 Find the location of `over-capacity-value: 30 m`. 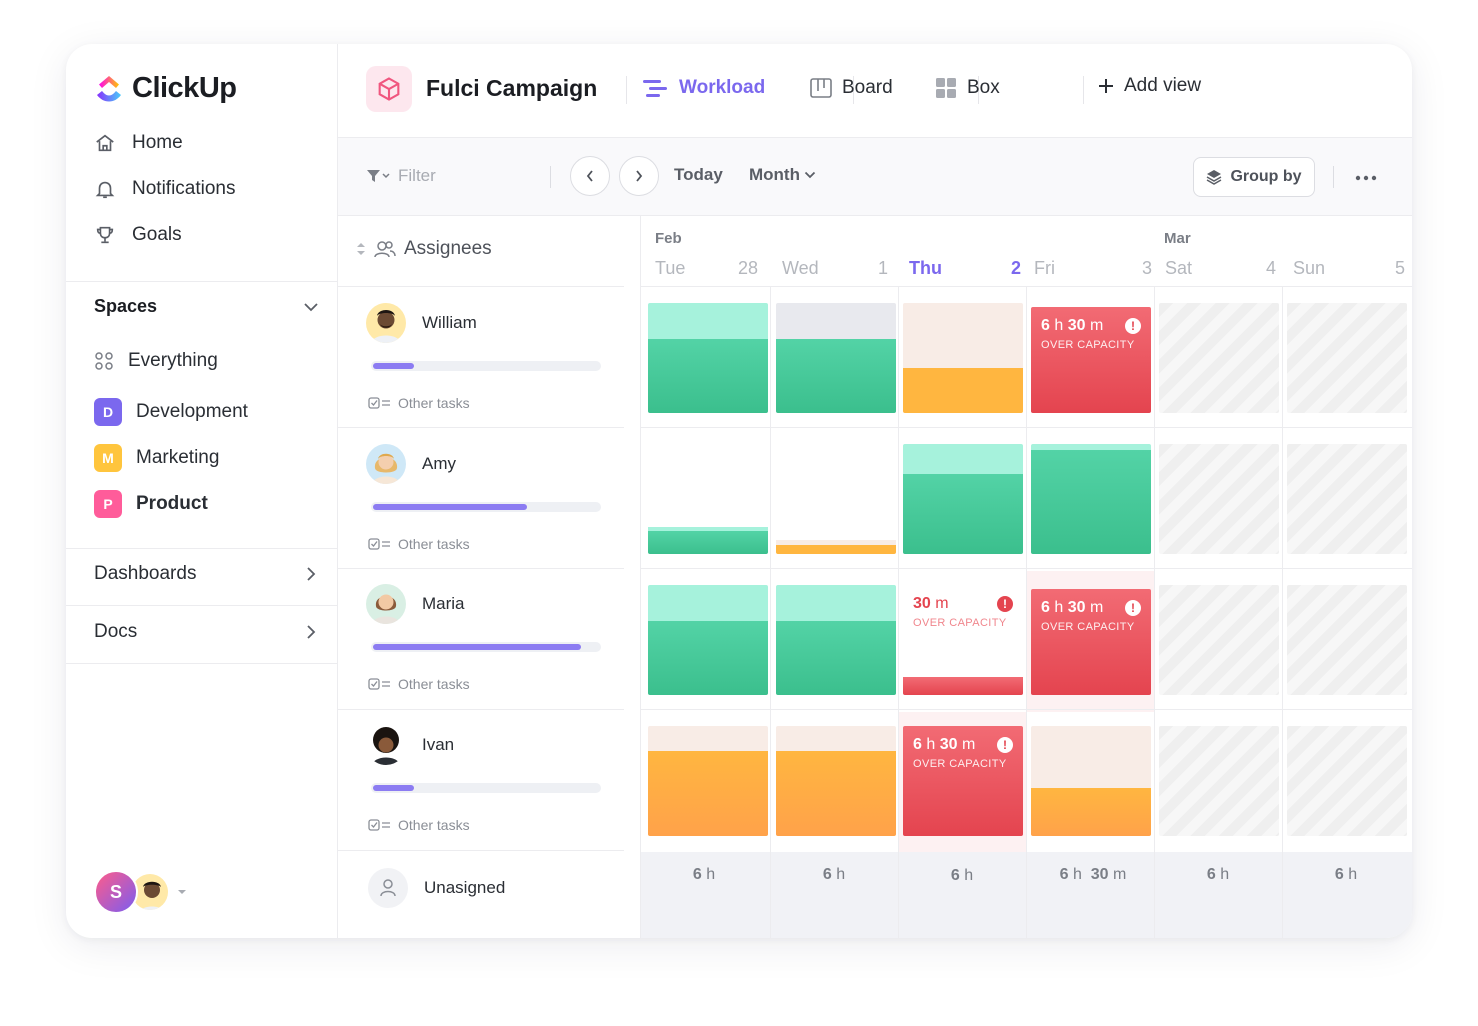

over-capacity-value: 30 m is located at coordinates (931, 603).